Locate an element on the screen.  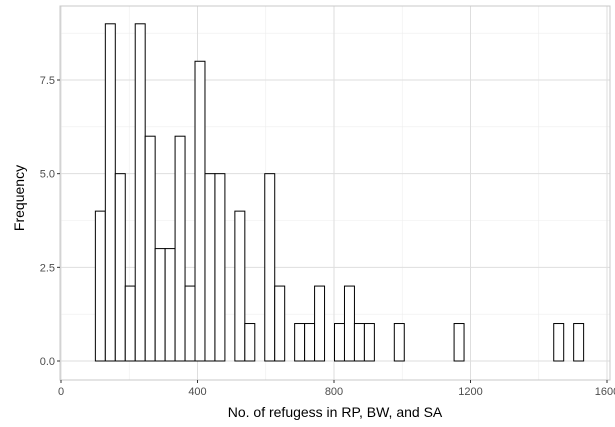
y-axis-ticks: 0.0 2.5 5.0 7.5 is located at coordinates (50, 221).